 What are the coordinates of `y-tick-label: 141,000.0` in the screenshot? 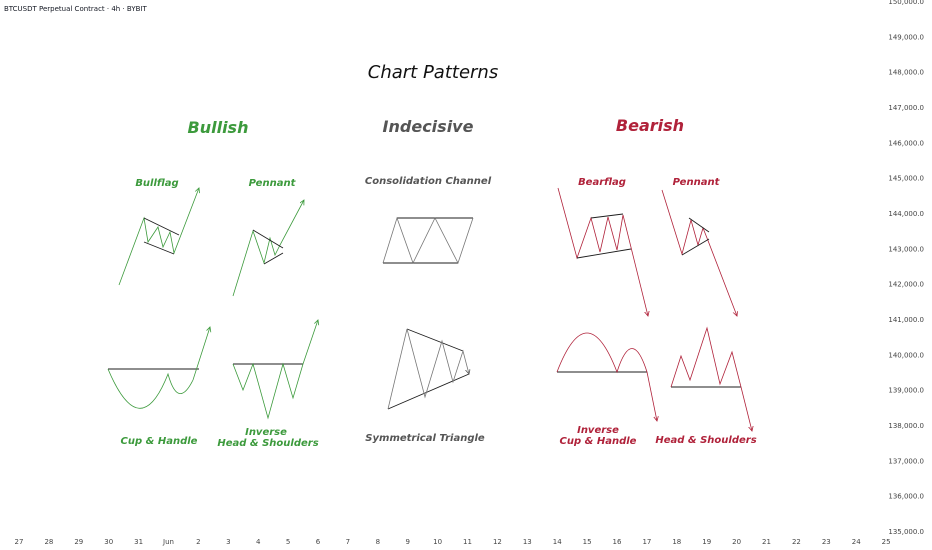 It's located at (906, 320).